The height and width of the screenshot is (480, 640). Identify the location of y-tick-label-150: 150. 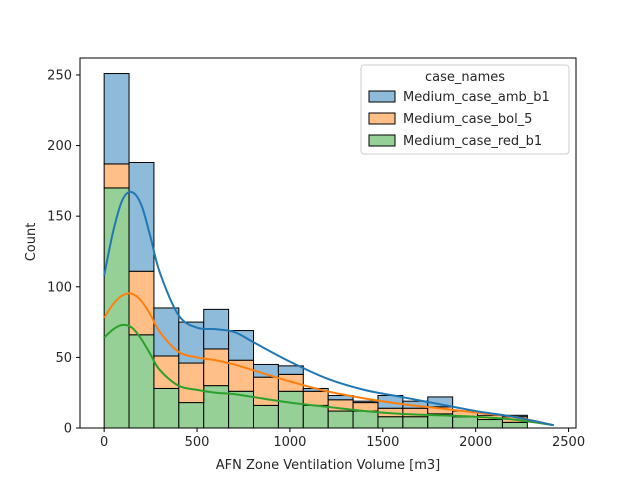
(59, 217).